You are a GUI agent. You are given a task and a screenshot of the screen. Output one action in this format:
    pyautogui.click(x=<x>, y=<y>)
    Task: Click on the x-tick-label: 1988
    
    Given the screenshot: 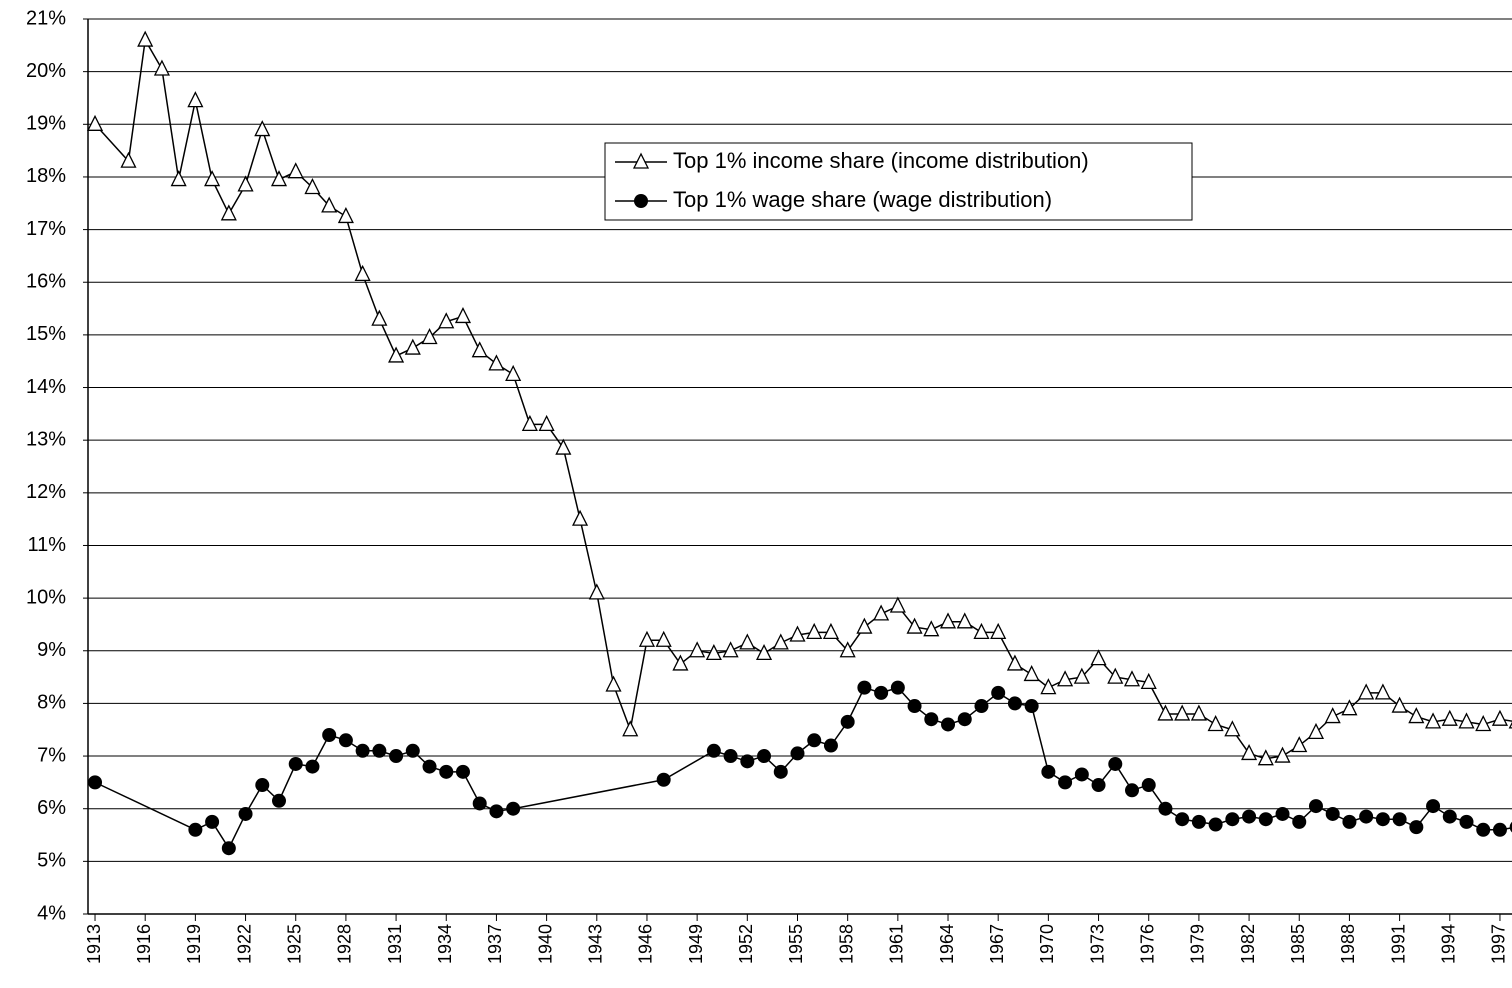 What is the action you would take?
    pyautogui.click(x=1348, y=944)
    